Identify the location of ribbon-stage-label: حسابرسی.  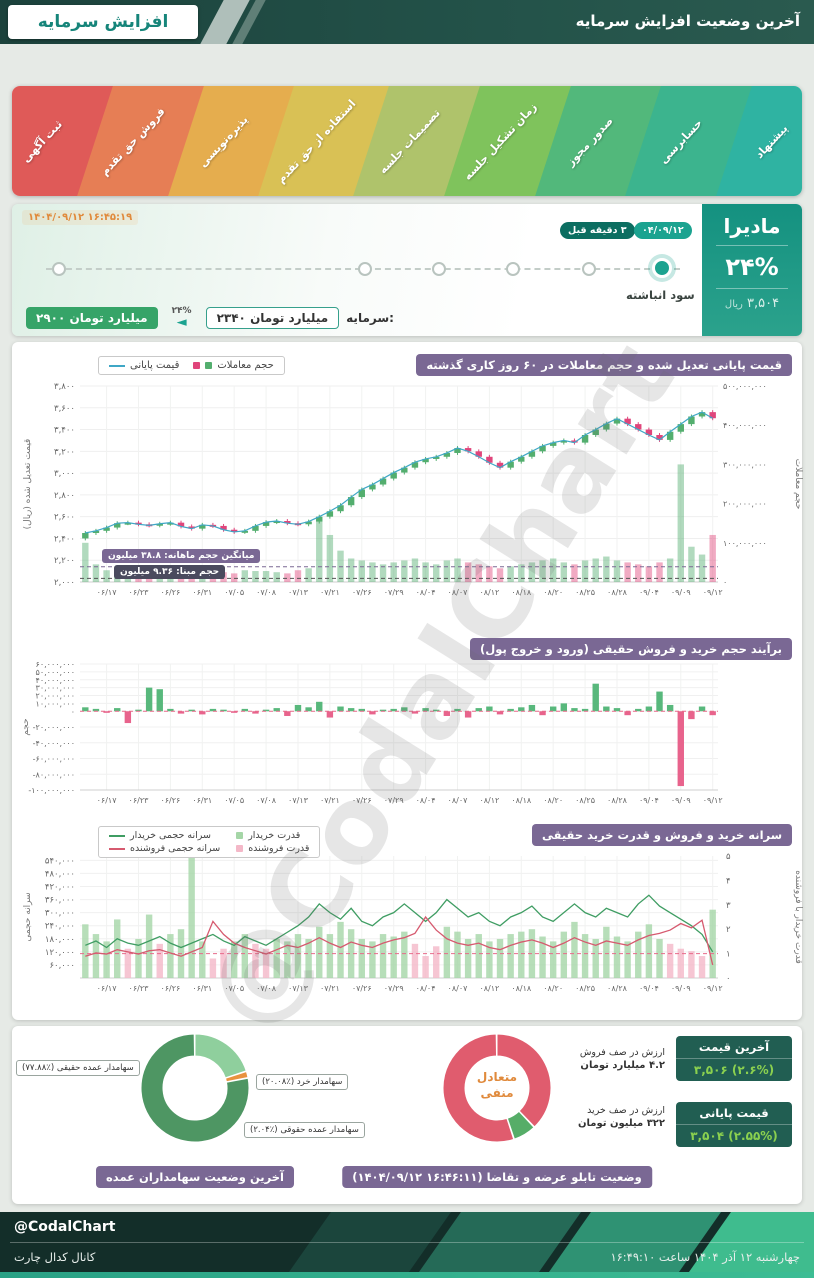
(681, 141).